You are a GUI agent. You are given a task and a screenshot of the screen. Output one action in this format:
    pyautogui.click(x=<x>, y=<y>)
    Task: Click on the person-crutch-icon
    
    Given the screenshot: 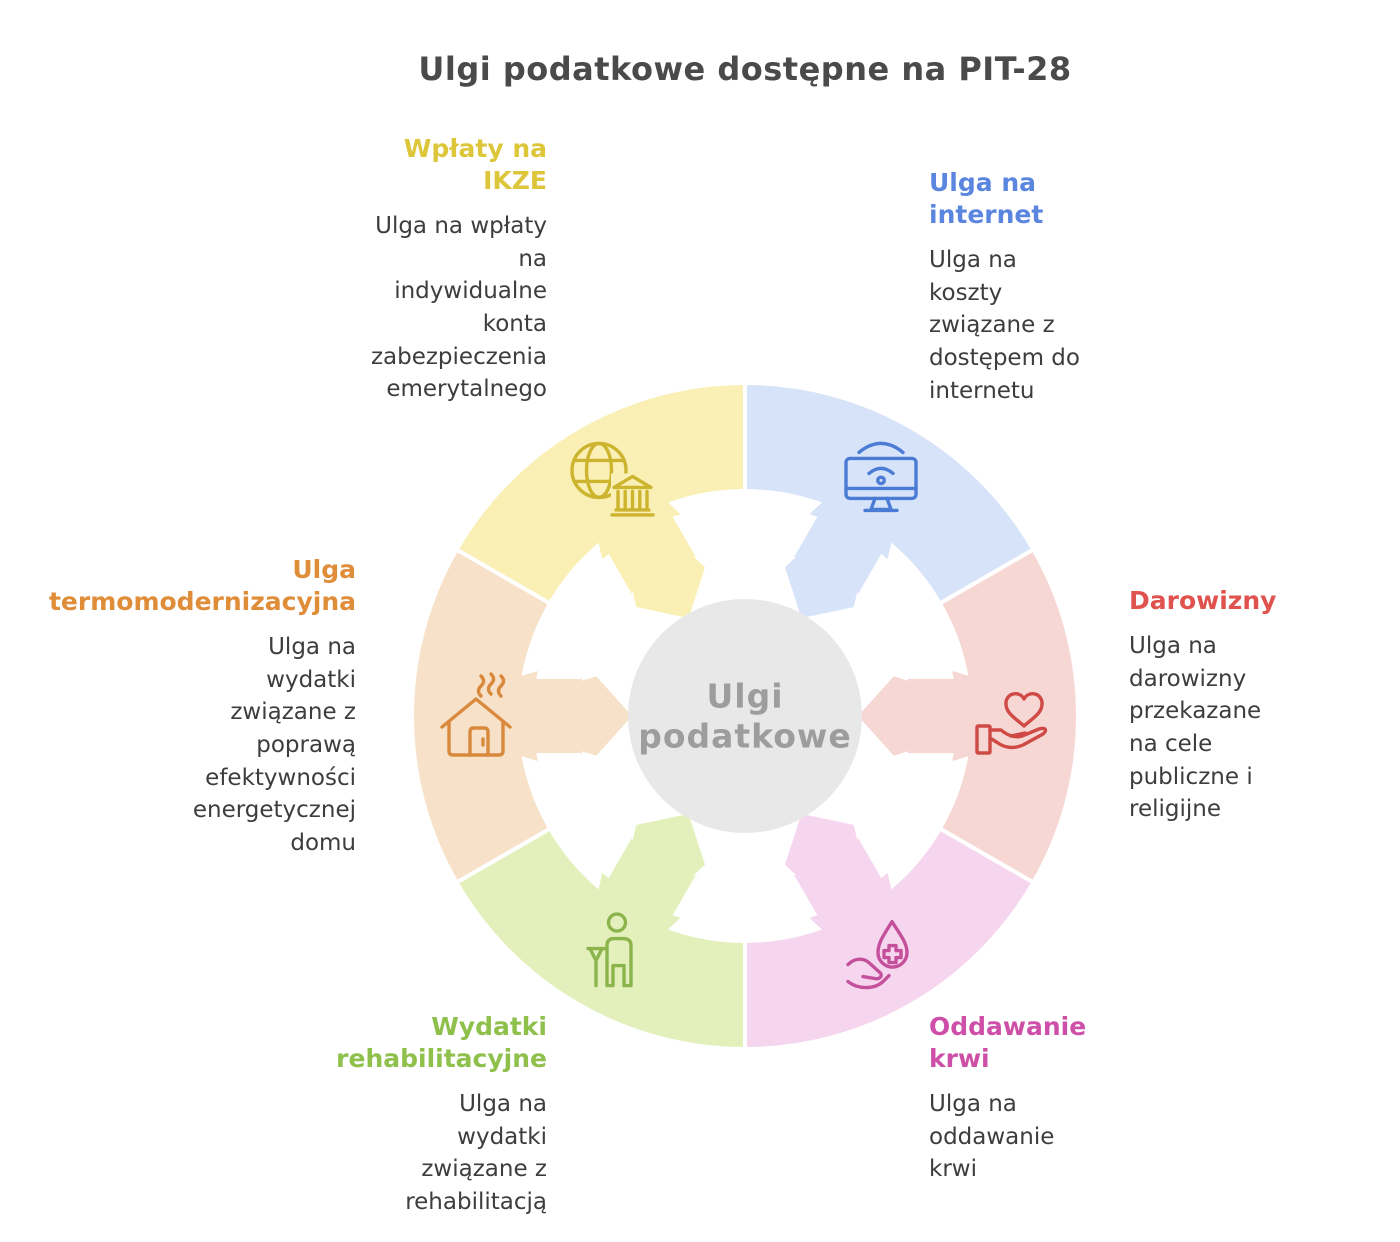 What is the action you would take?
    pyautogui.click(x=609, y=950)
    